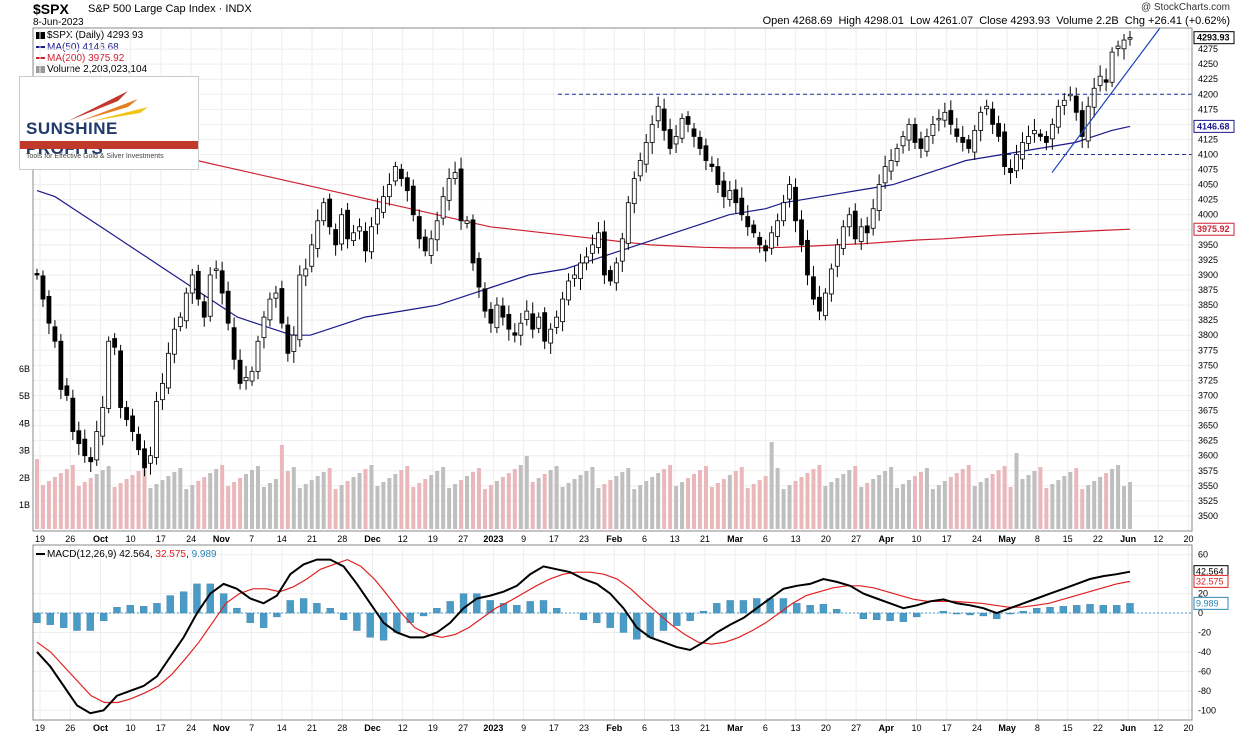 This screenshot has height=737, width=1240. I want to click on hist-value-label: 9.989, so click(1207, 603).